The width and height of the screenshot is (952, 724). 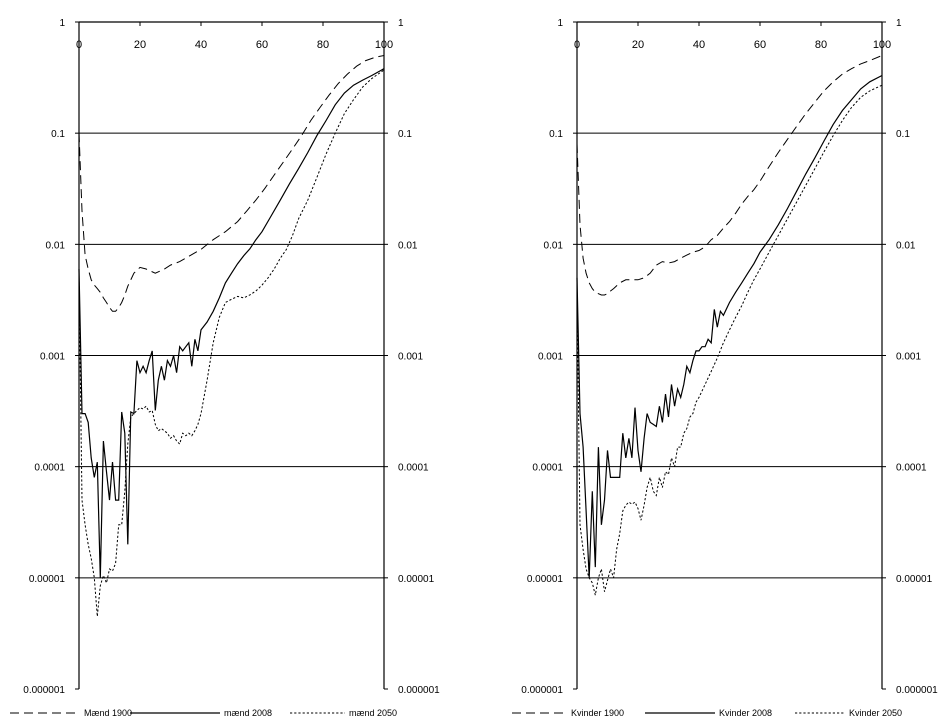 What do you see at coordinates (248, 713) in the screenshot?
I see `legend-label: mænd 2008` at bounding box center [248, 713].